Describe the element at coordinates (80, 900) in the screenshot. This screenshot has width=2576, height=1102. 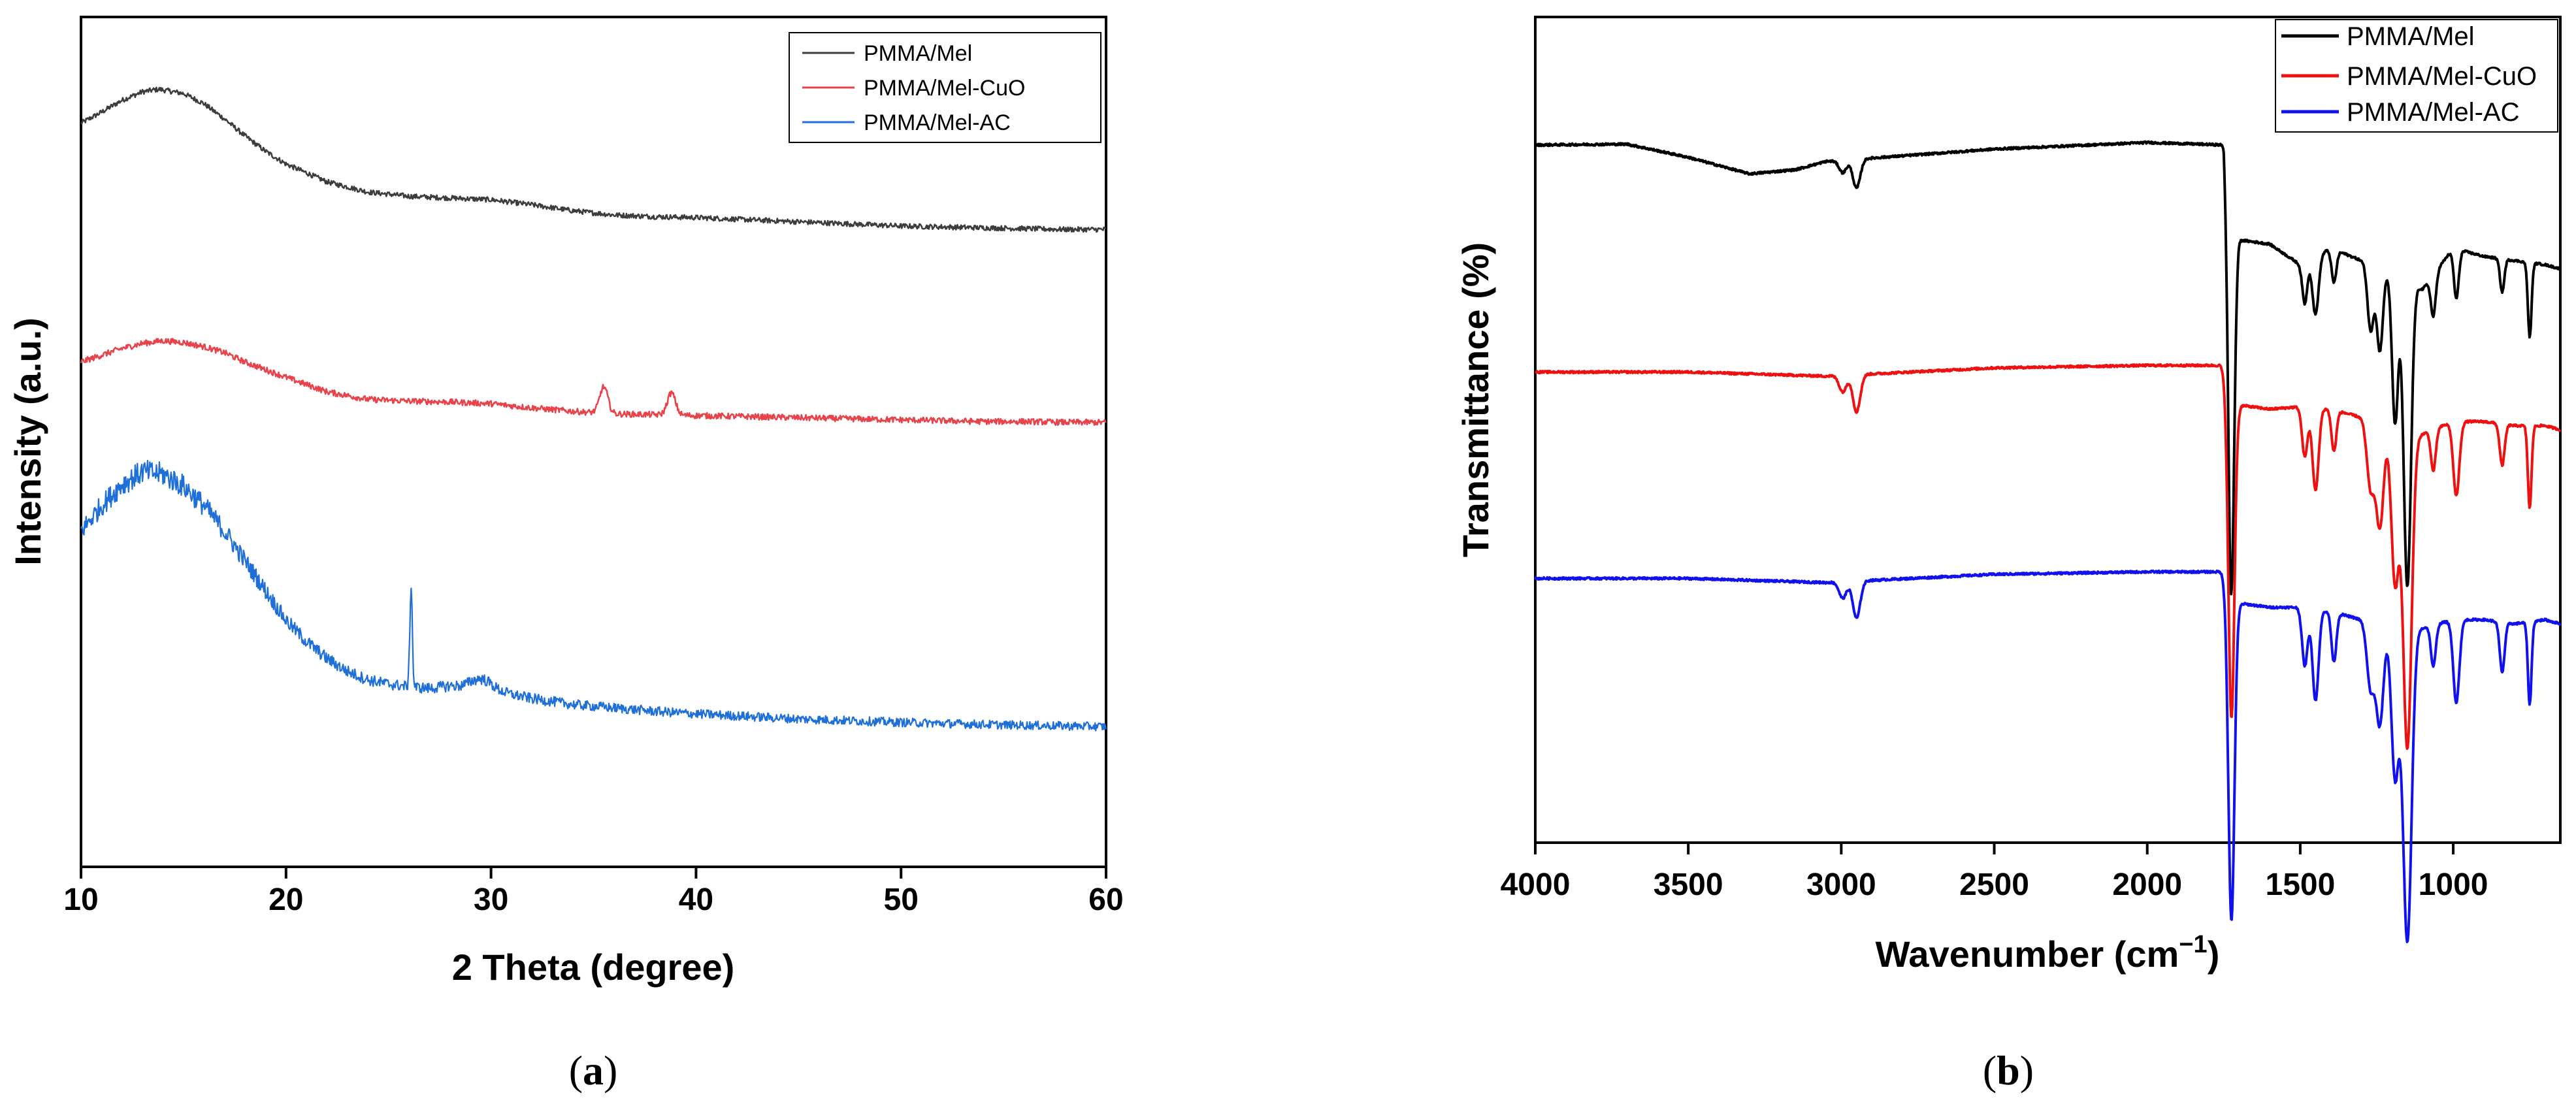
I see `xrd-x-tick-label-10: 10` at that location.